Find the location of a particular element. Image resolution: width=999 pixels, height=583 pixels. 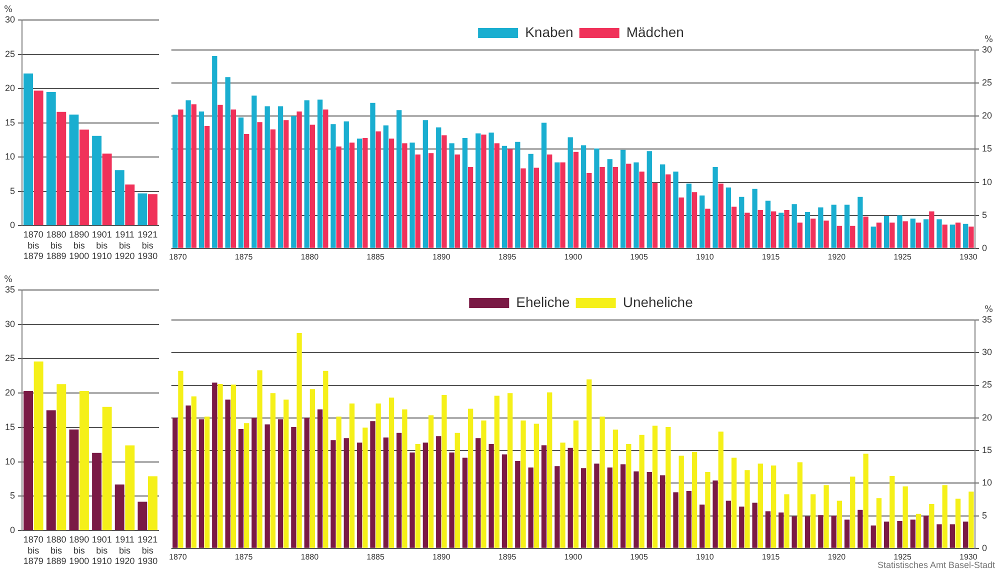

x-tick-label: 1911 bis 1920 is located at coordinates (124, 245).